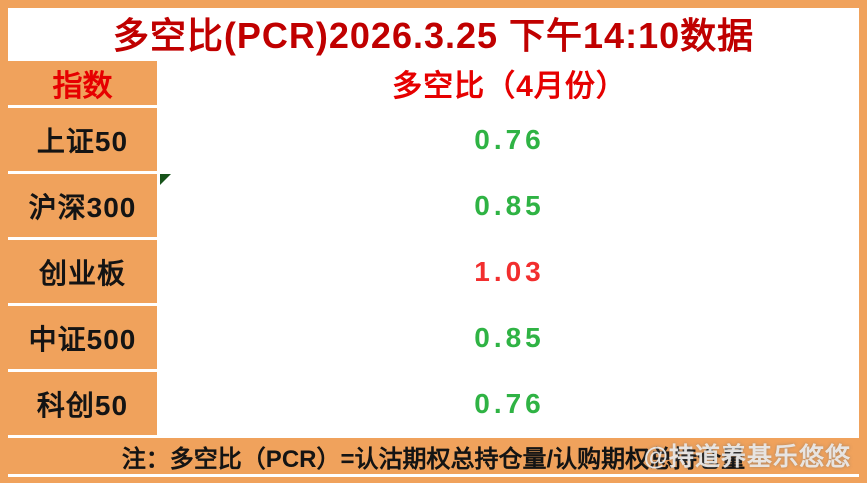 This screenshot has height=483, width=867. What do you see at coordinates (84, 141) in the screenshot?
I see `index-cell: 上证50` at bounding box center [84, 141].